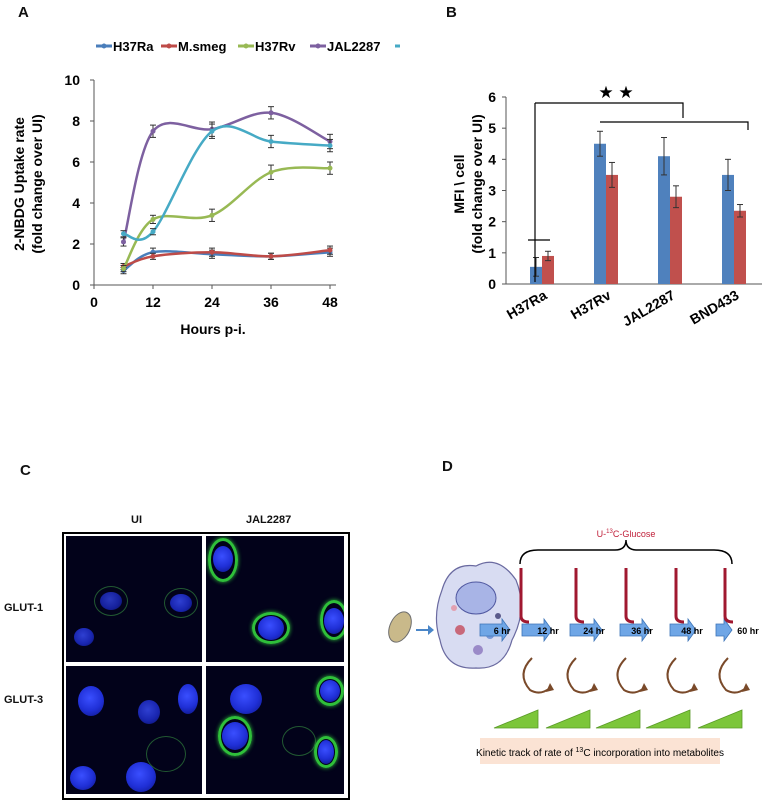 This screenshot has height=805, width=780. What do you see at coordinates (502, 631) in the screenshot?
I see `timepoint-label: 6 hr` at bounding box center [502, 631].